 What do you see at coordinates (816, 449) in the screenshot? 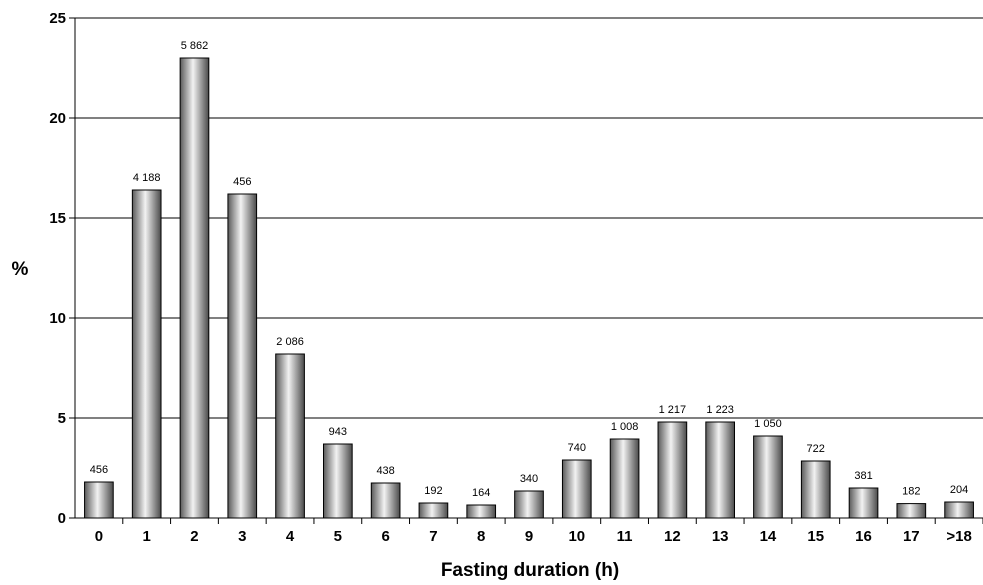
I see `data-label: 722` at bounding box center [816, 449].